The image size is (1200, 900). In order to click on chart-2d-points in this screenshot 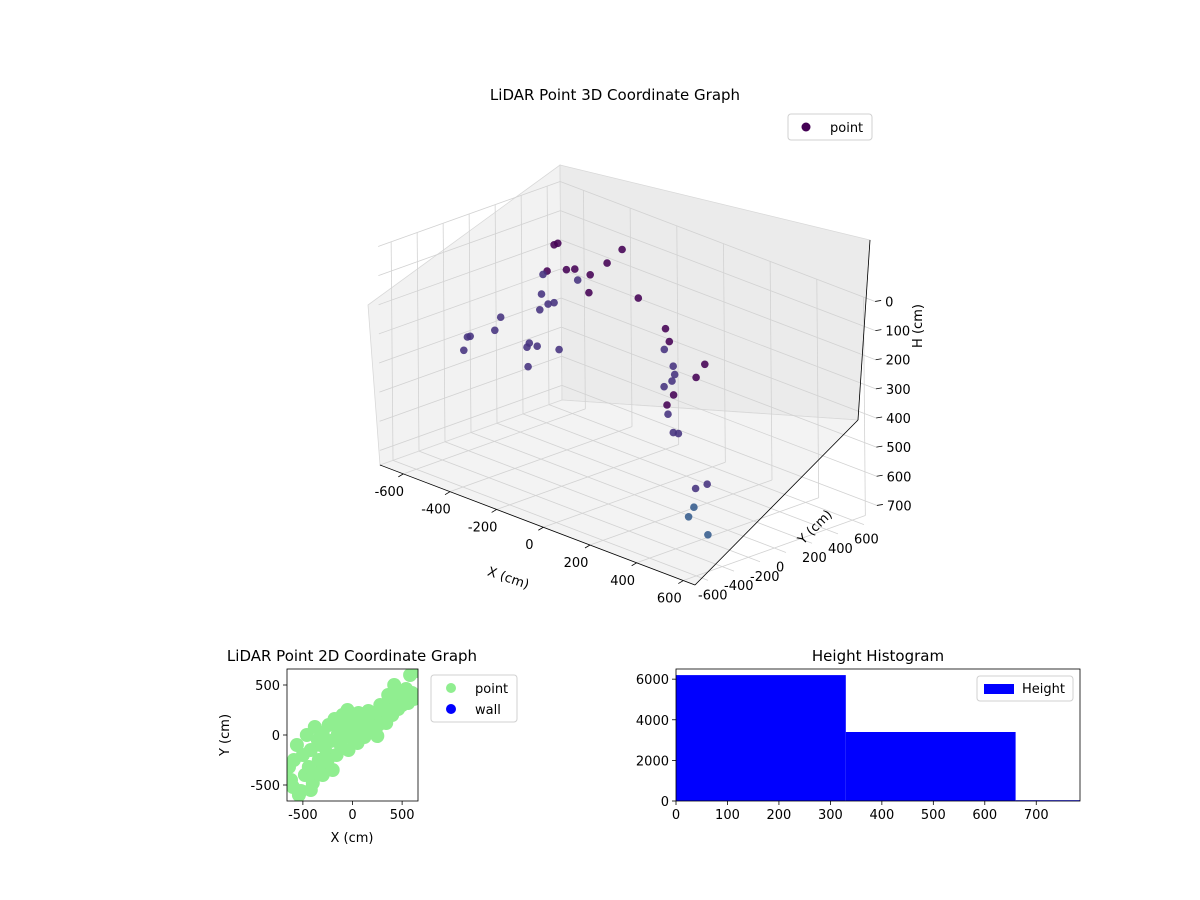, I will do `click(352, 735)`.